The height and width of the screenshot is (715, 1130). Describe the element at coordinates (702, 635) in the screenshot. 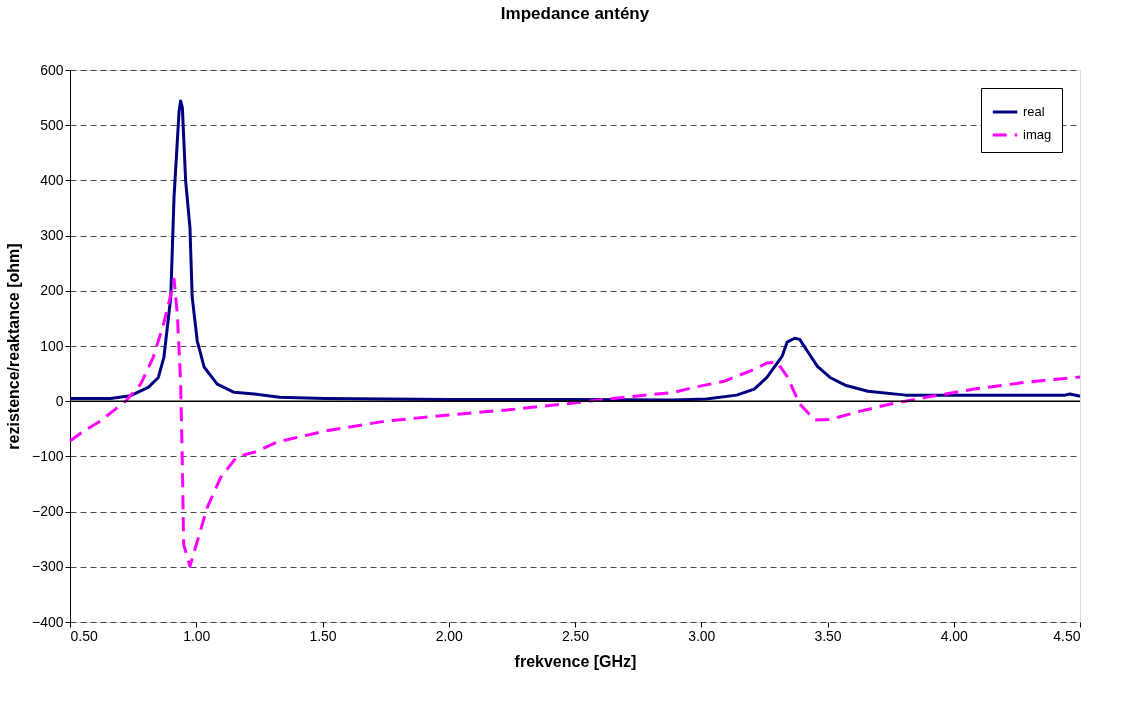

I see `x-tick-label: 3.00` at that location.